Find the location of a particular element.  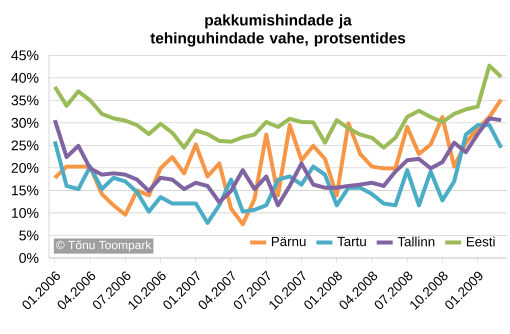

legend-label: Tartu is located at coordinates (351, 241).